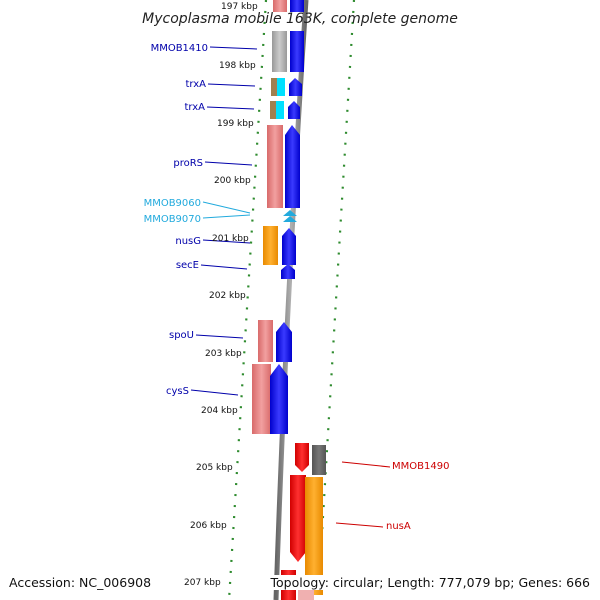 The height and width of the screenshot is (600, 600). Describe the element at coordinates (232, 181) in the screenshot. I see `tick-label: 200 kbp` at that location.